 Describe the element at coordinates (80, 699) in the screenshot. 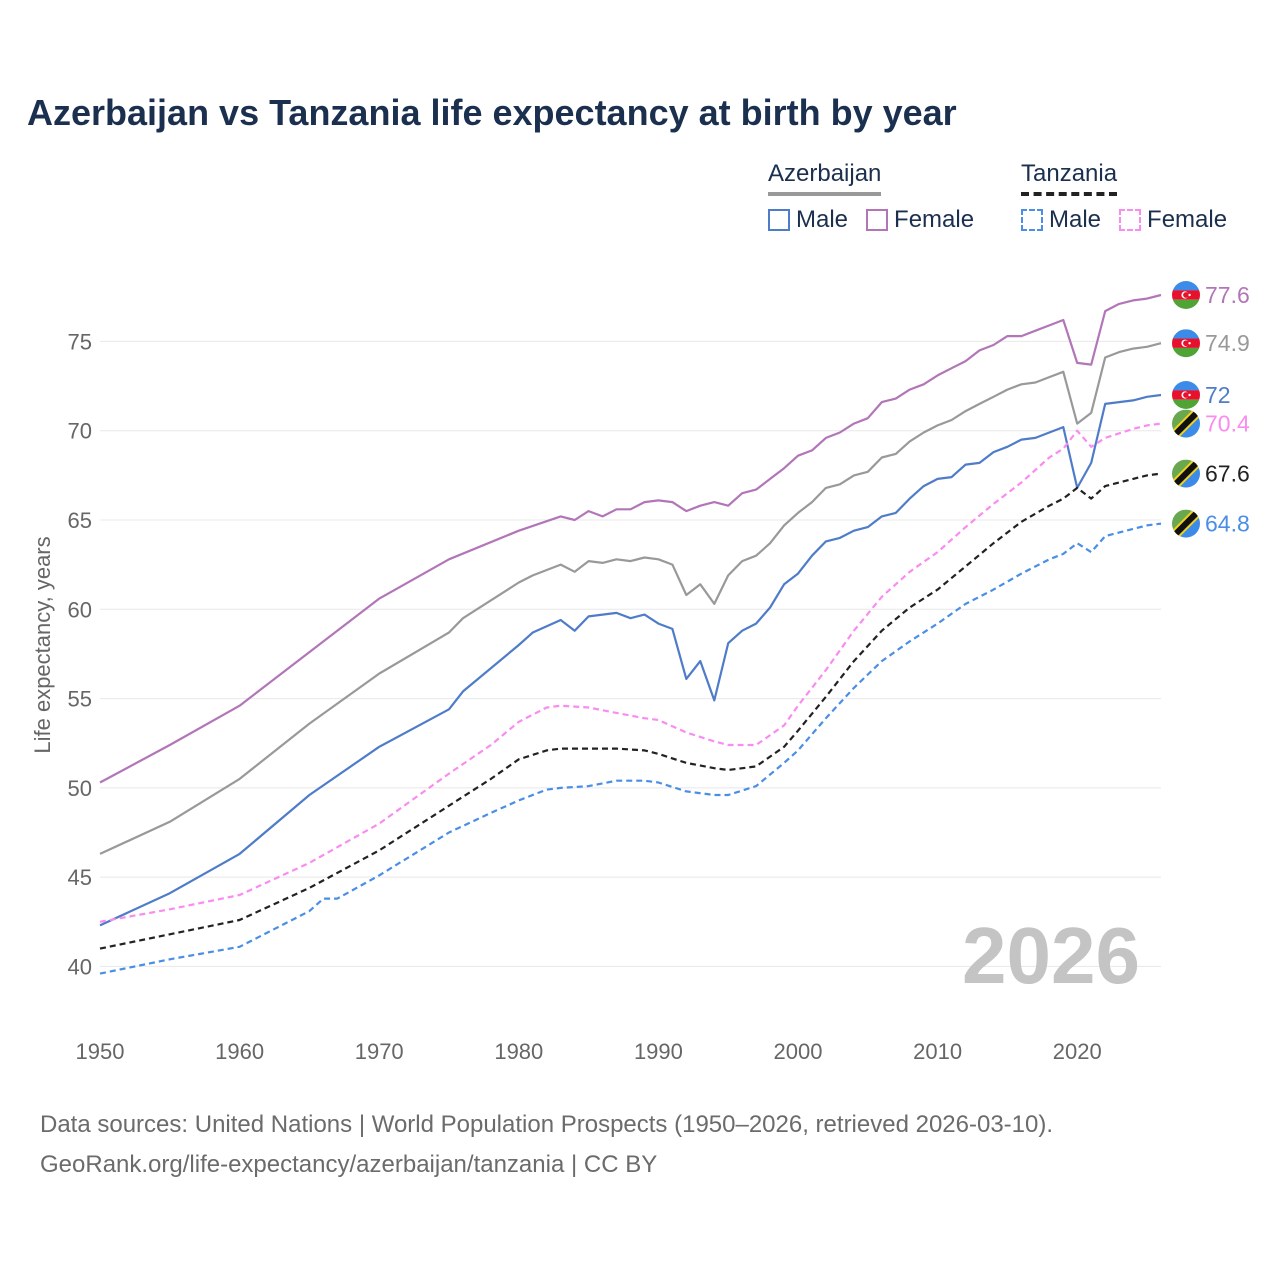

I see `y-tick-label-55: 55` at that location.